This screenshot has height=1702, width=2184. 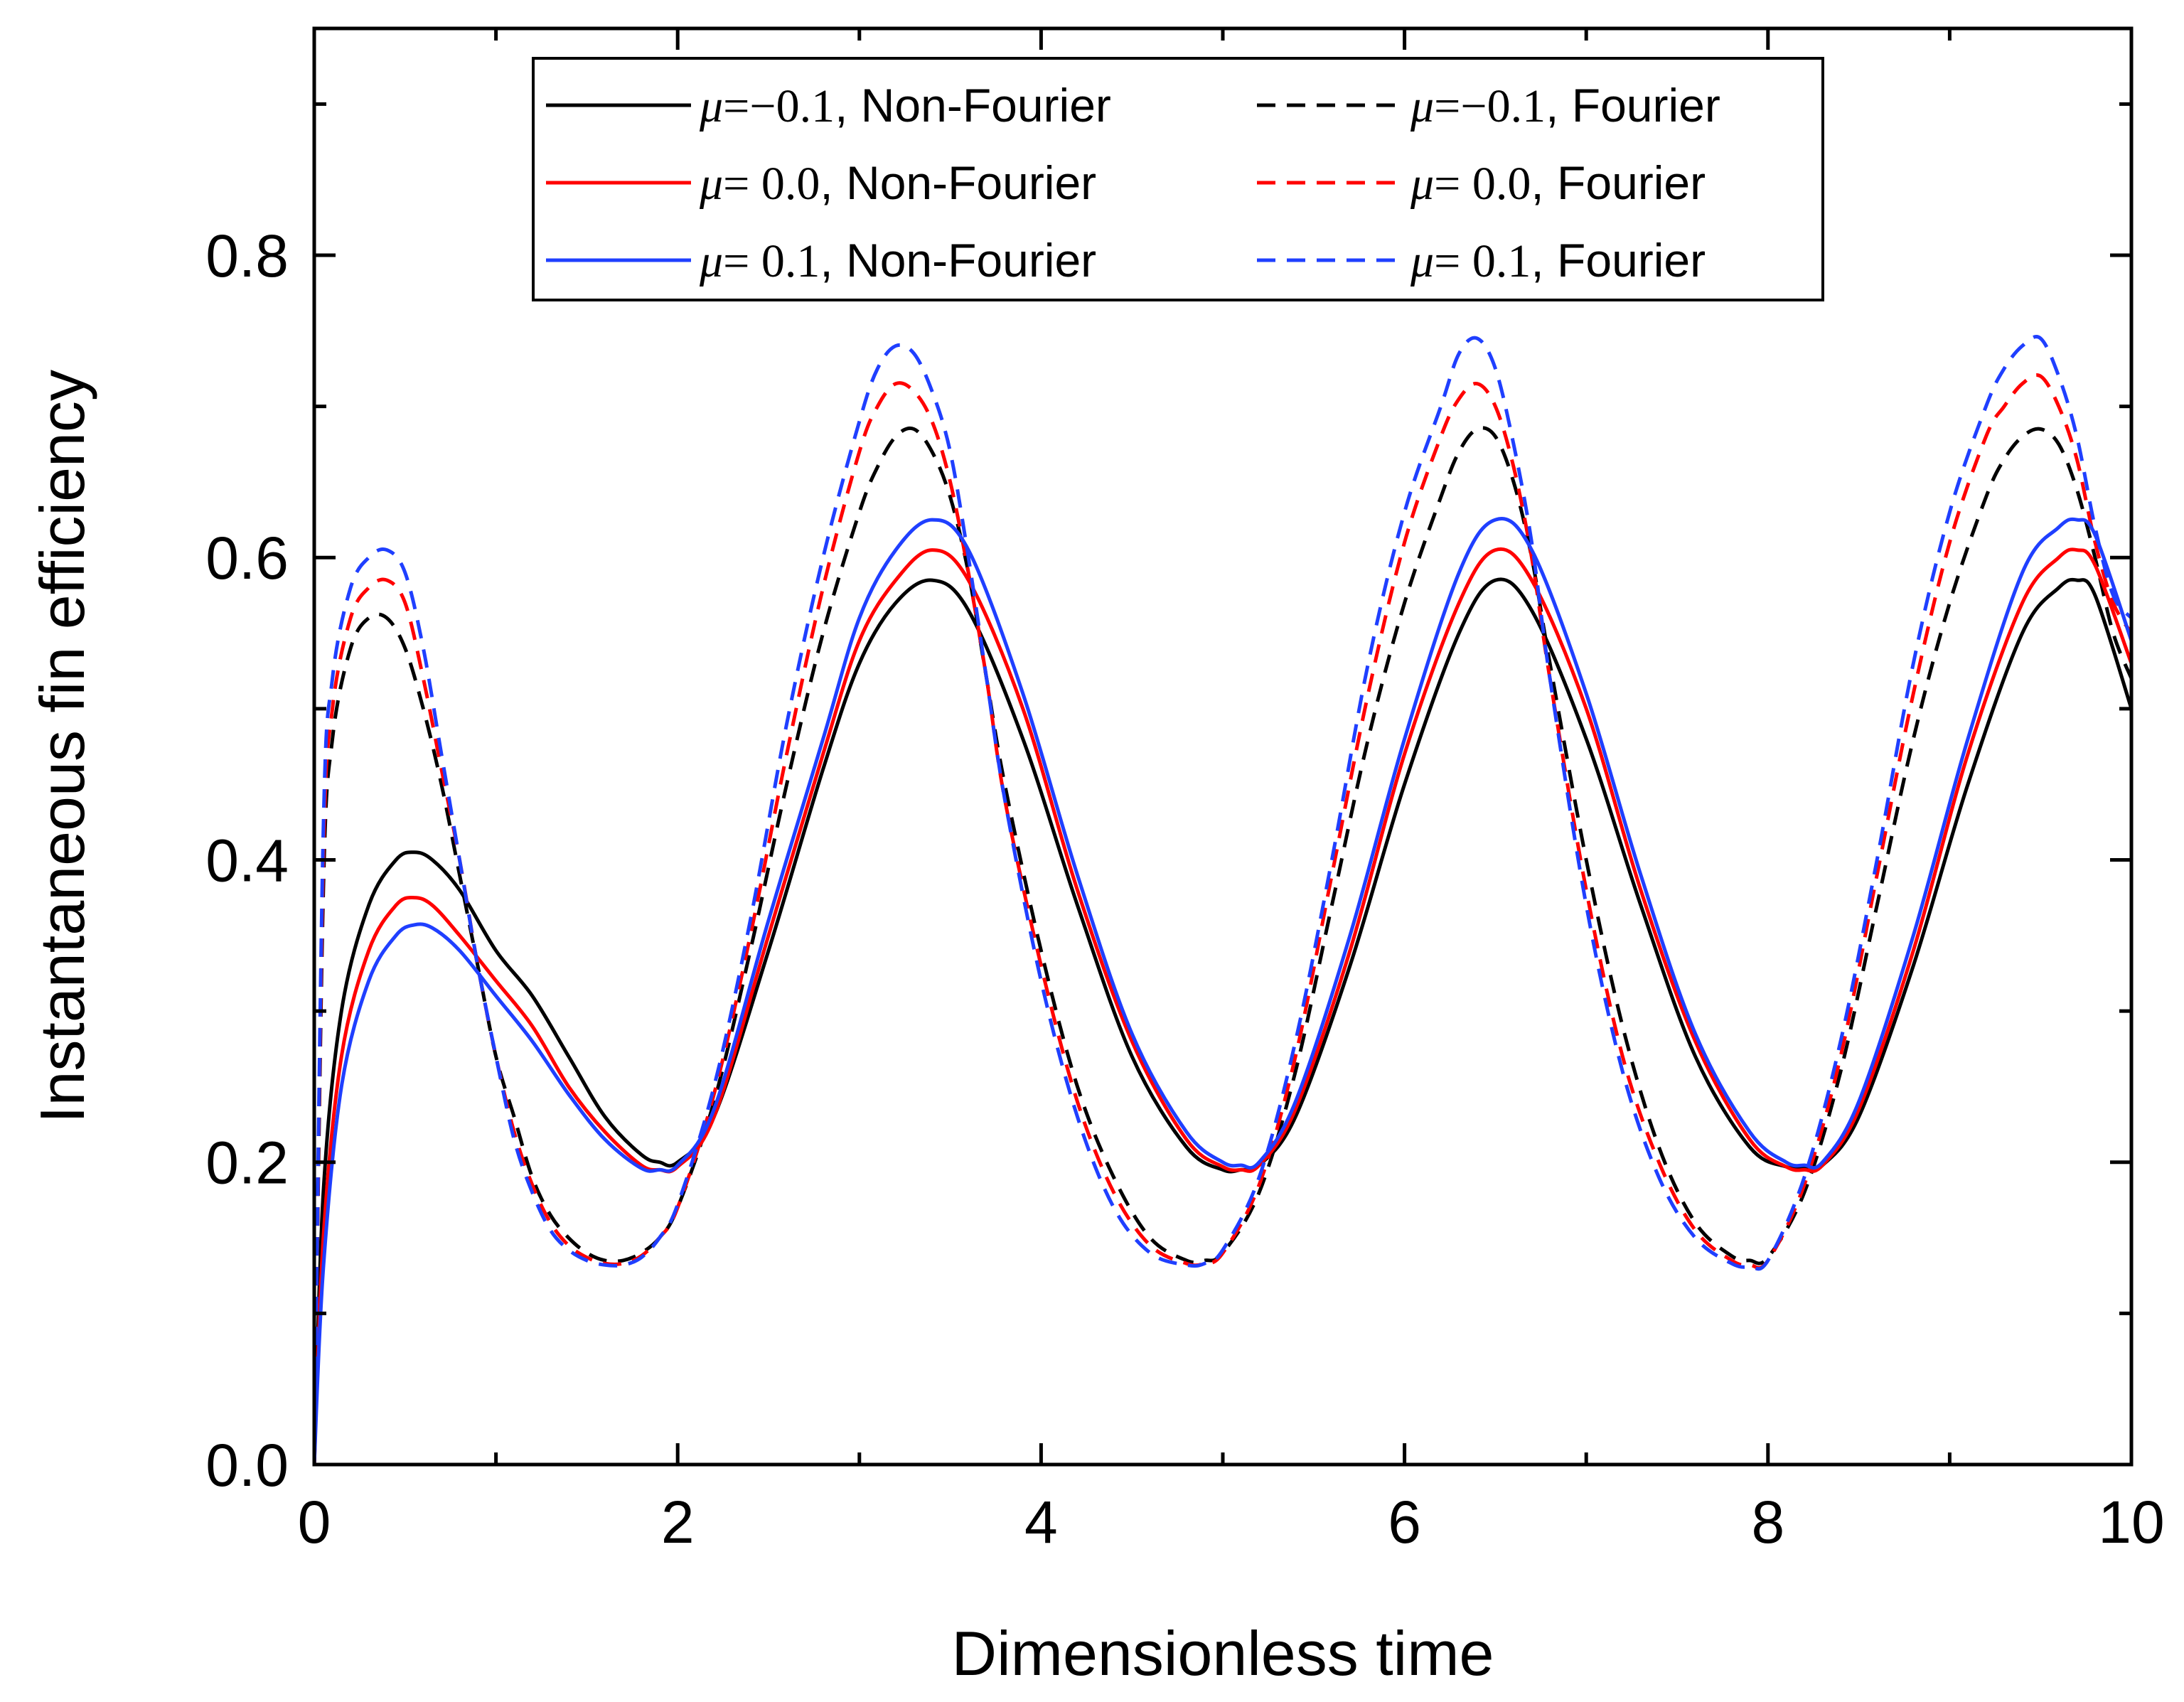 I want to click on y-tick-label: 0.0, so click(x=247, y=1465).